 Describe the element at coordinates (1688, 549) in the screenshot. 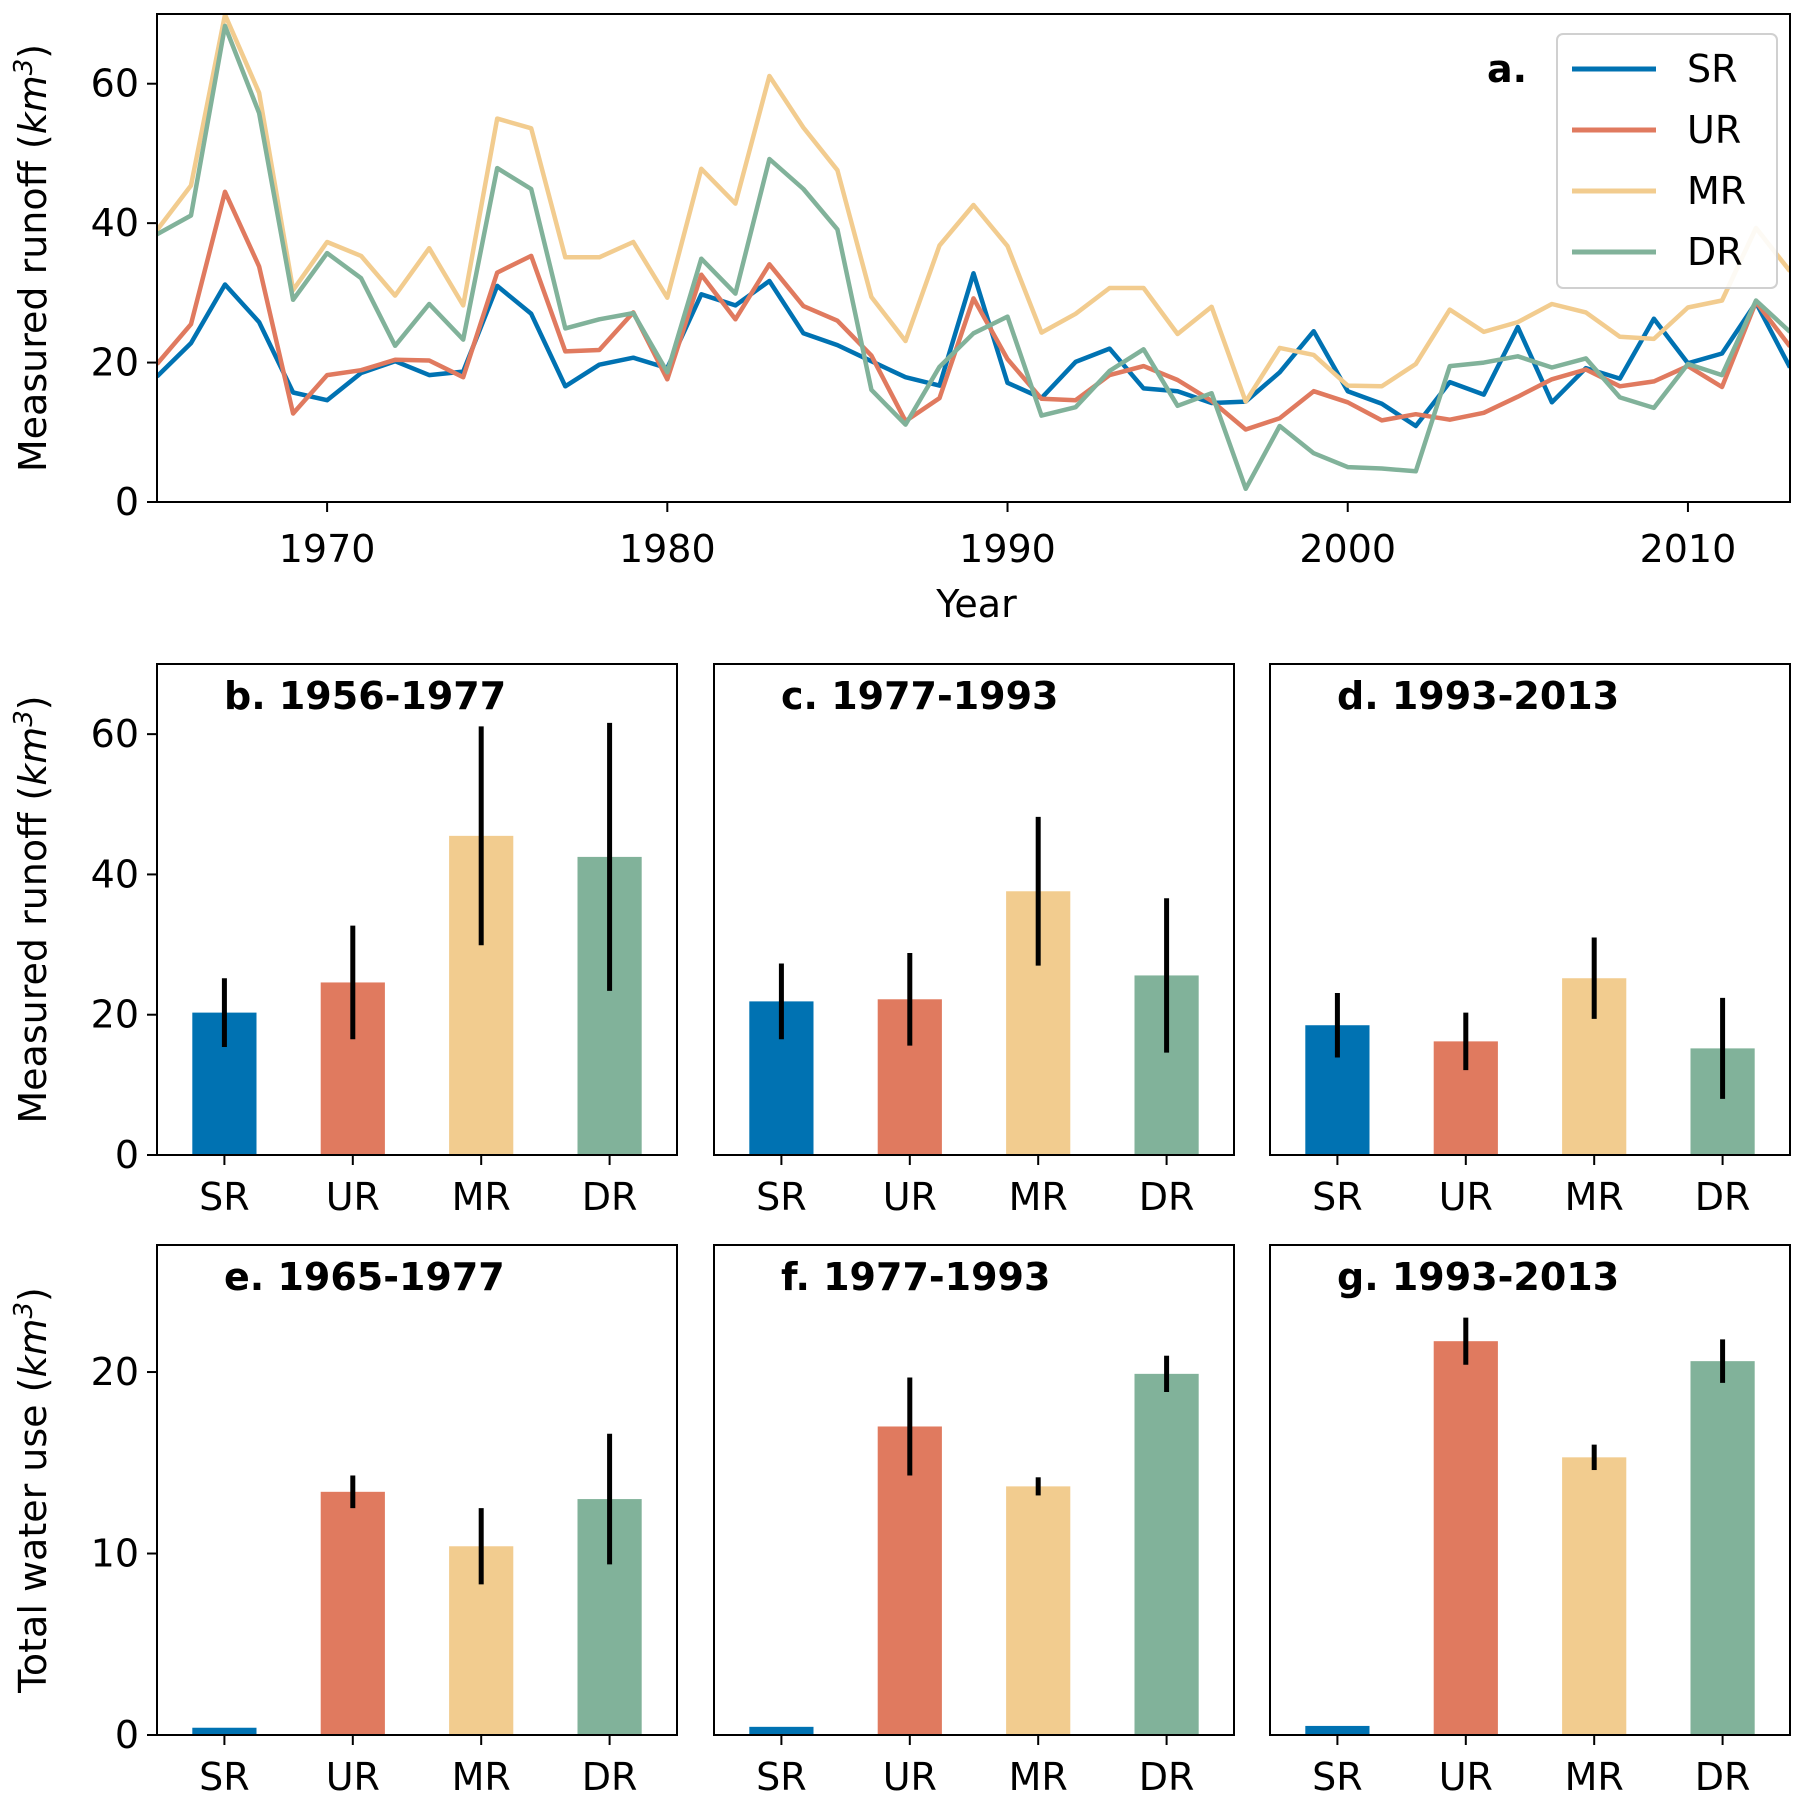

I see `x-tick-label: 2010` at that location.